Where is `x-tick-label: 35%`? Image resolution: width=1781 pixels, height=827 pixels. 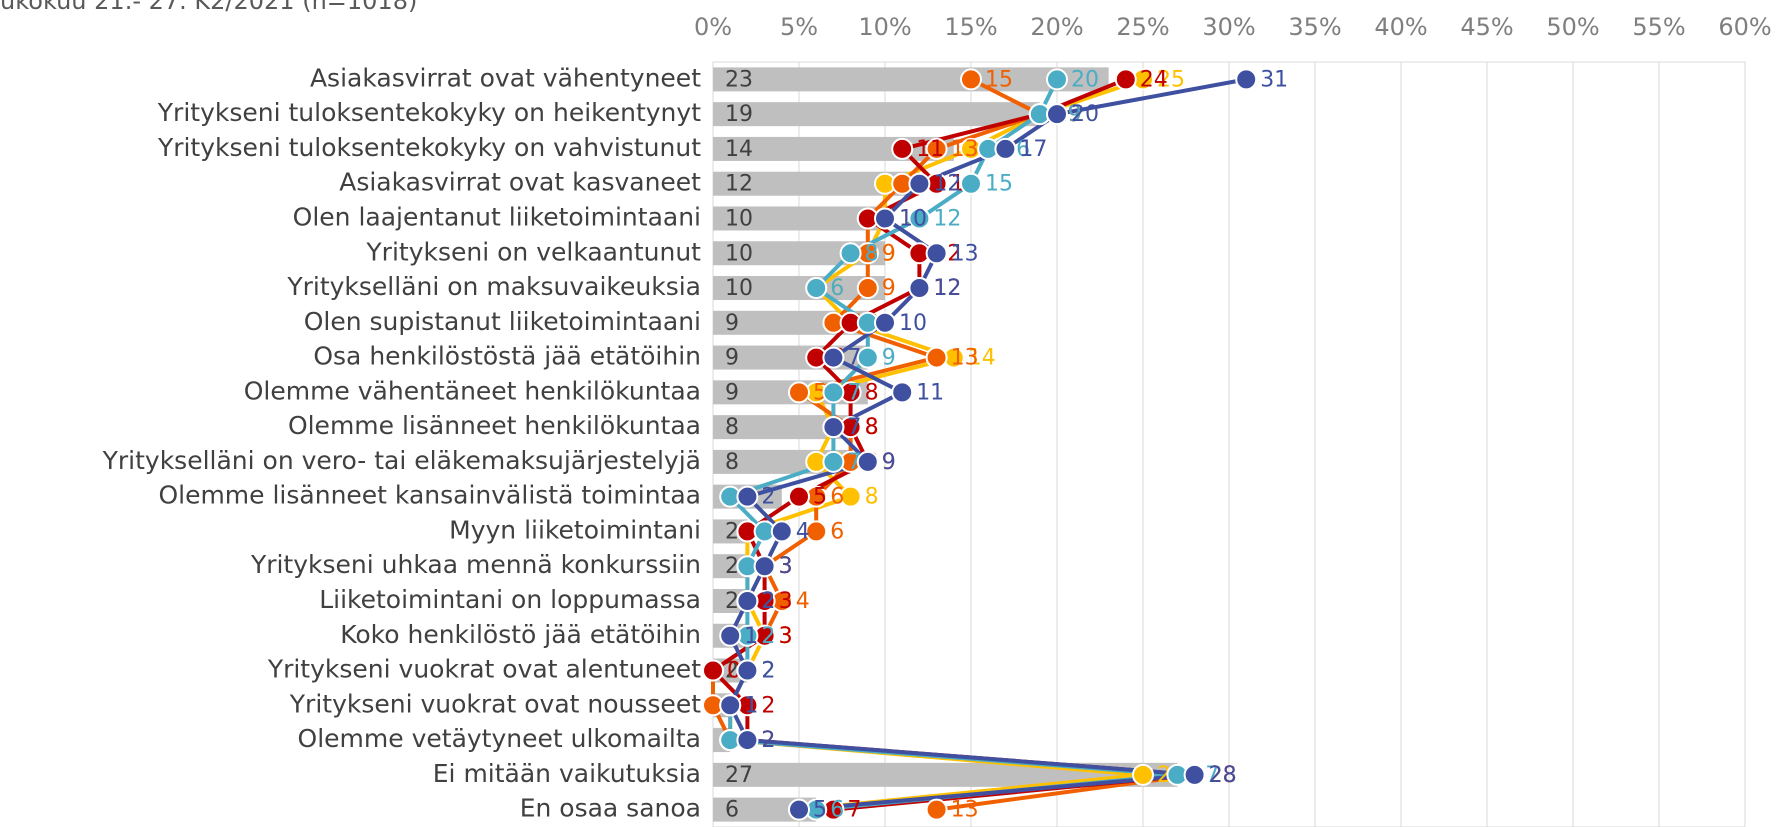 x-tick-label: 35% is located at coordinates (1314, 27).